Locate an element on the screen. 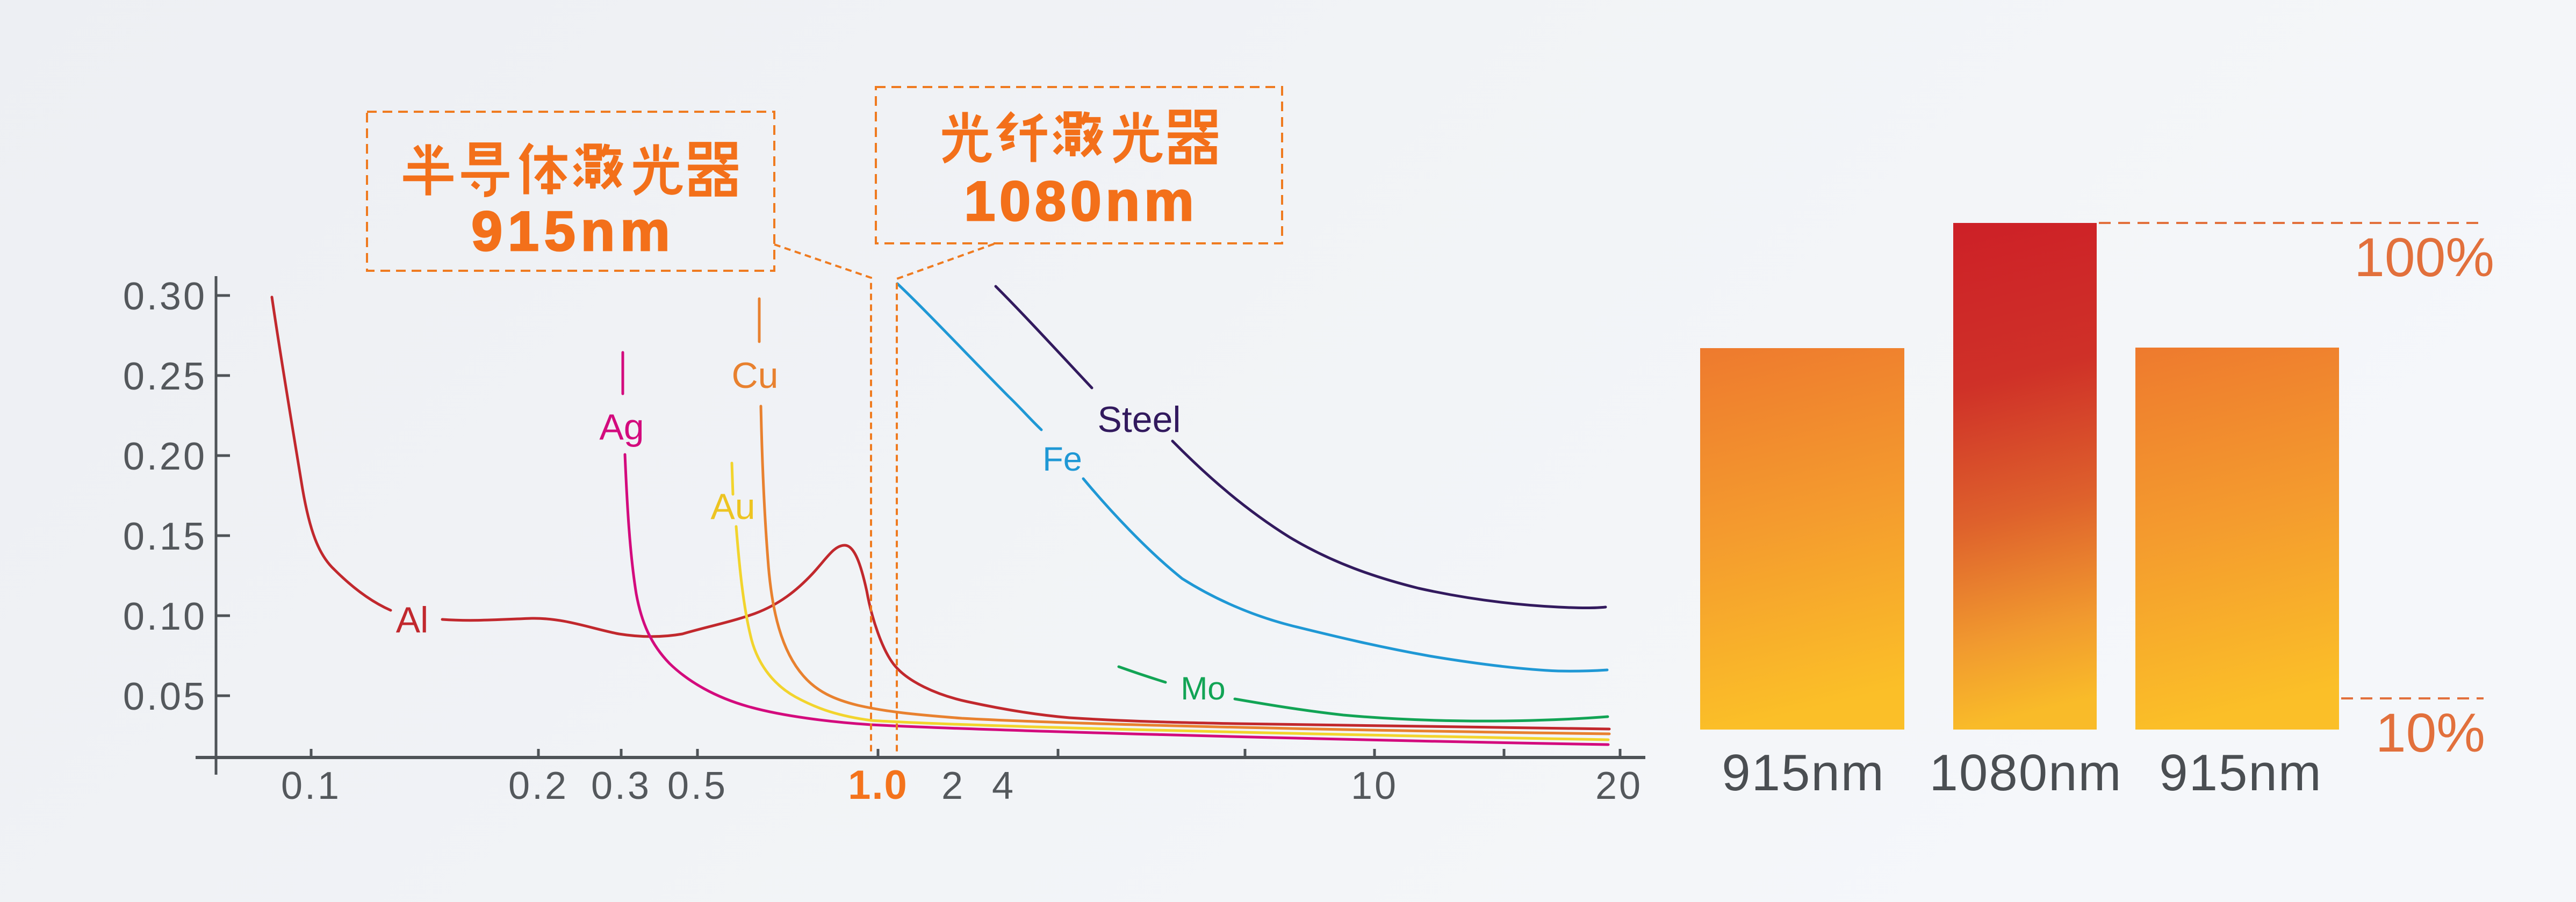 The height and width of the screenshot is (902, 2576). svg-text: Fe is located at coordinates (1062, 459).